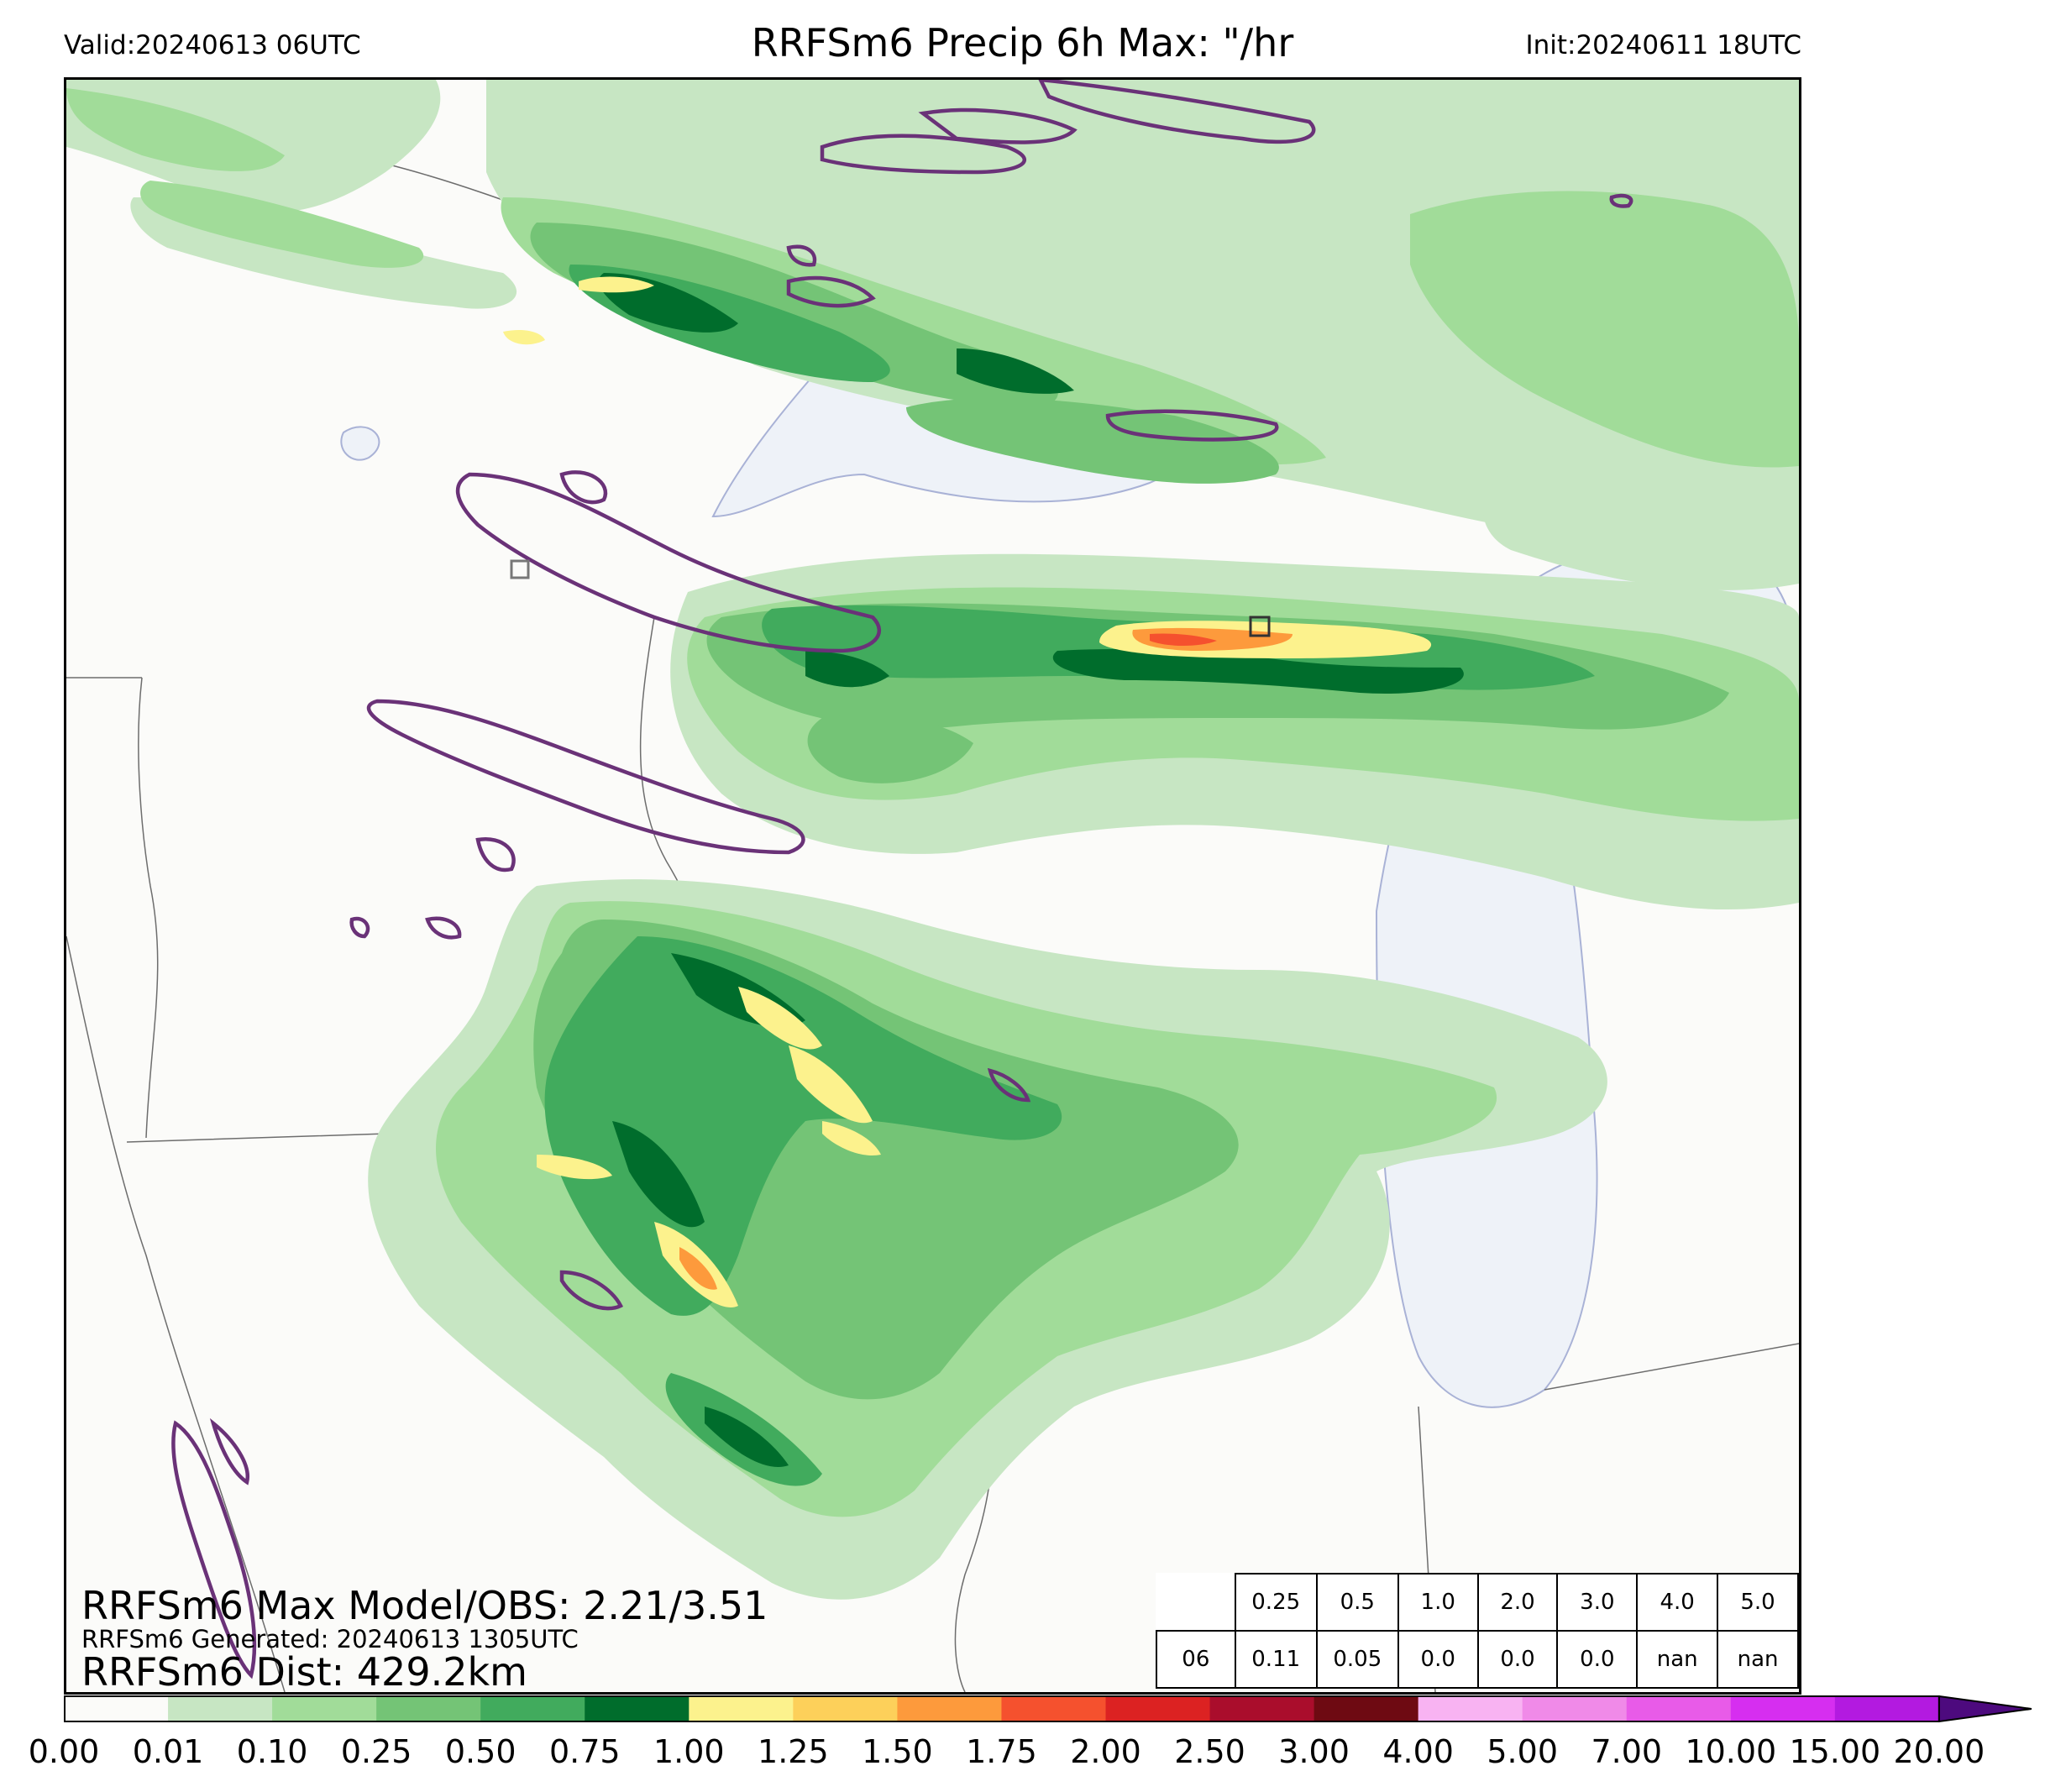 The width and height of the screenshot is (2045, 1792). What do you see at coordinates (897, 1751) in the screenshot?
I see `colorbar-tick-label: 1.50` at bounding box center [897, 1751].